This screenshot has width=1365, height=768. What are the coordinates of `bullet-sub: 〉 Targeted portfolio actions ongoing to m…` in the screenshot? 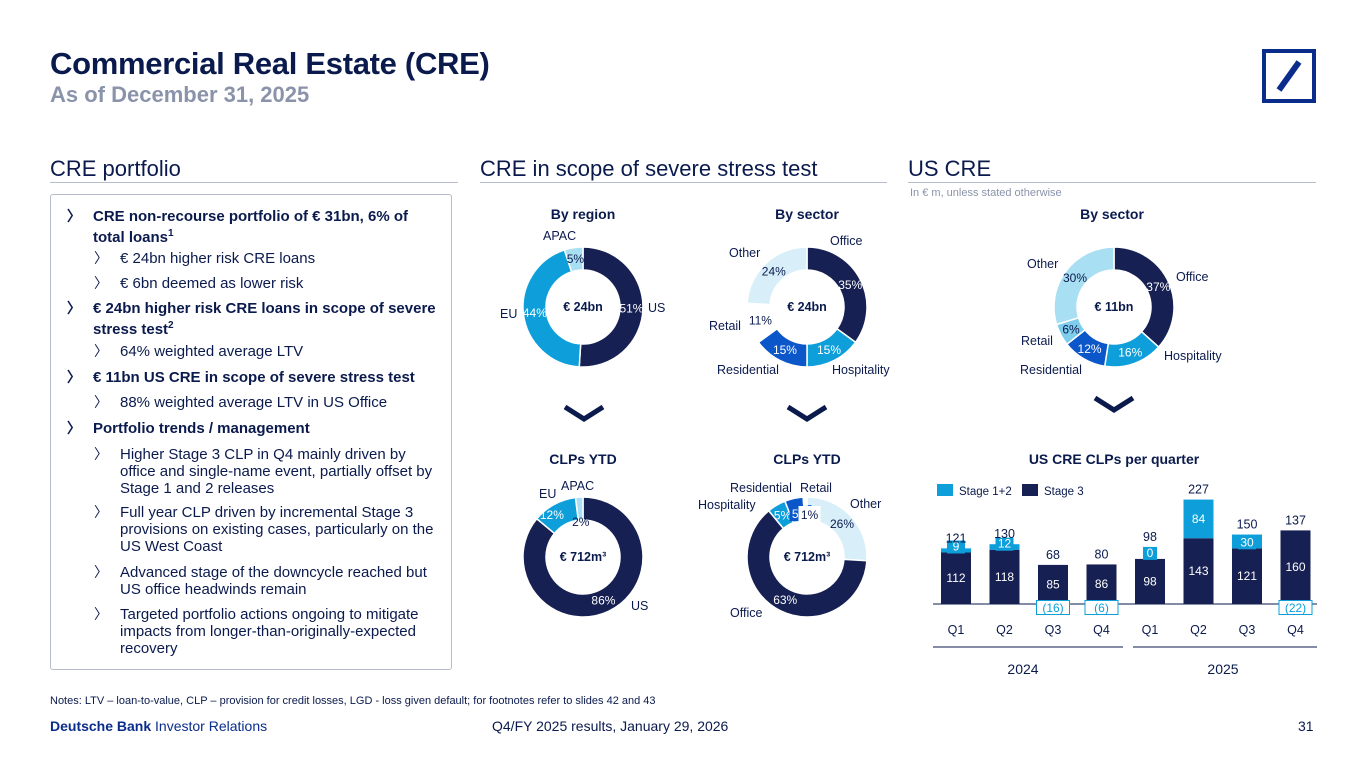 It's located at (266, 631).